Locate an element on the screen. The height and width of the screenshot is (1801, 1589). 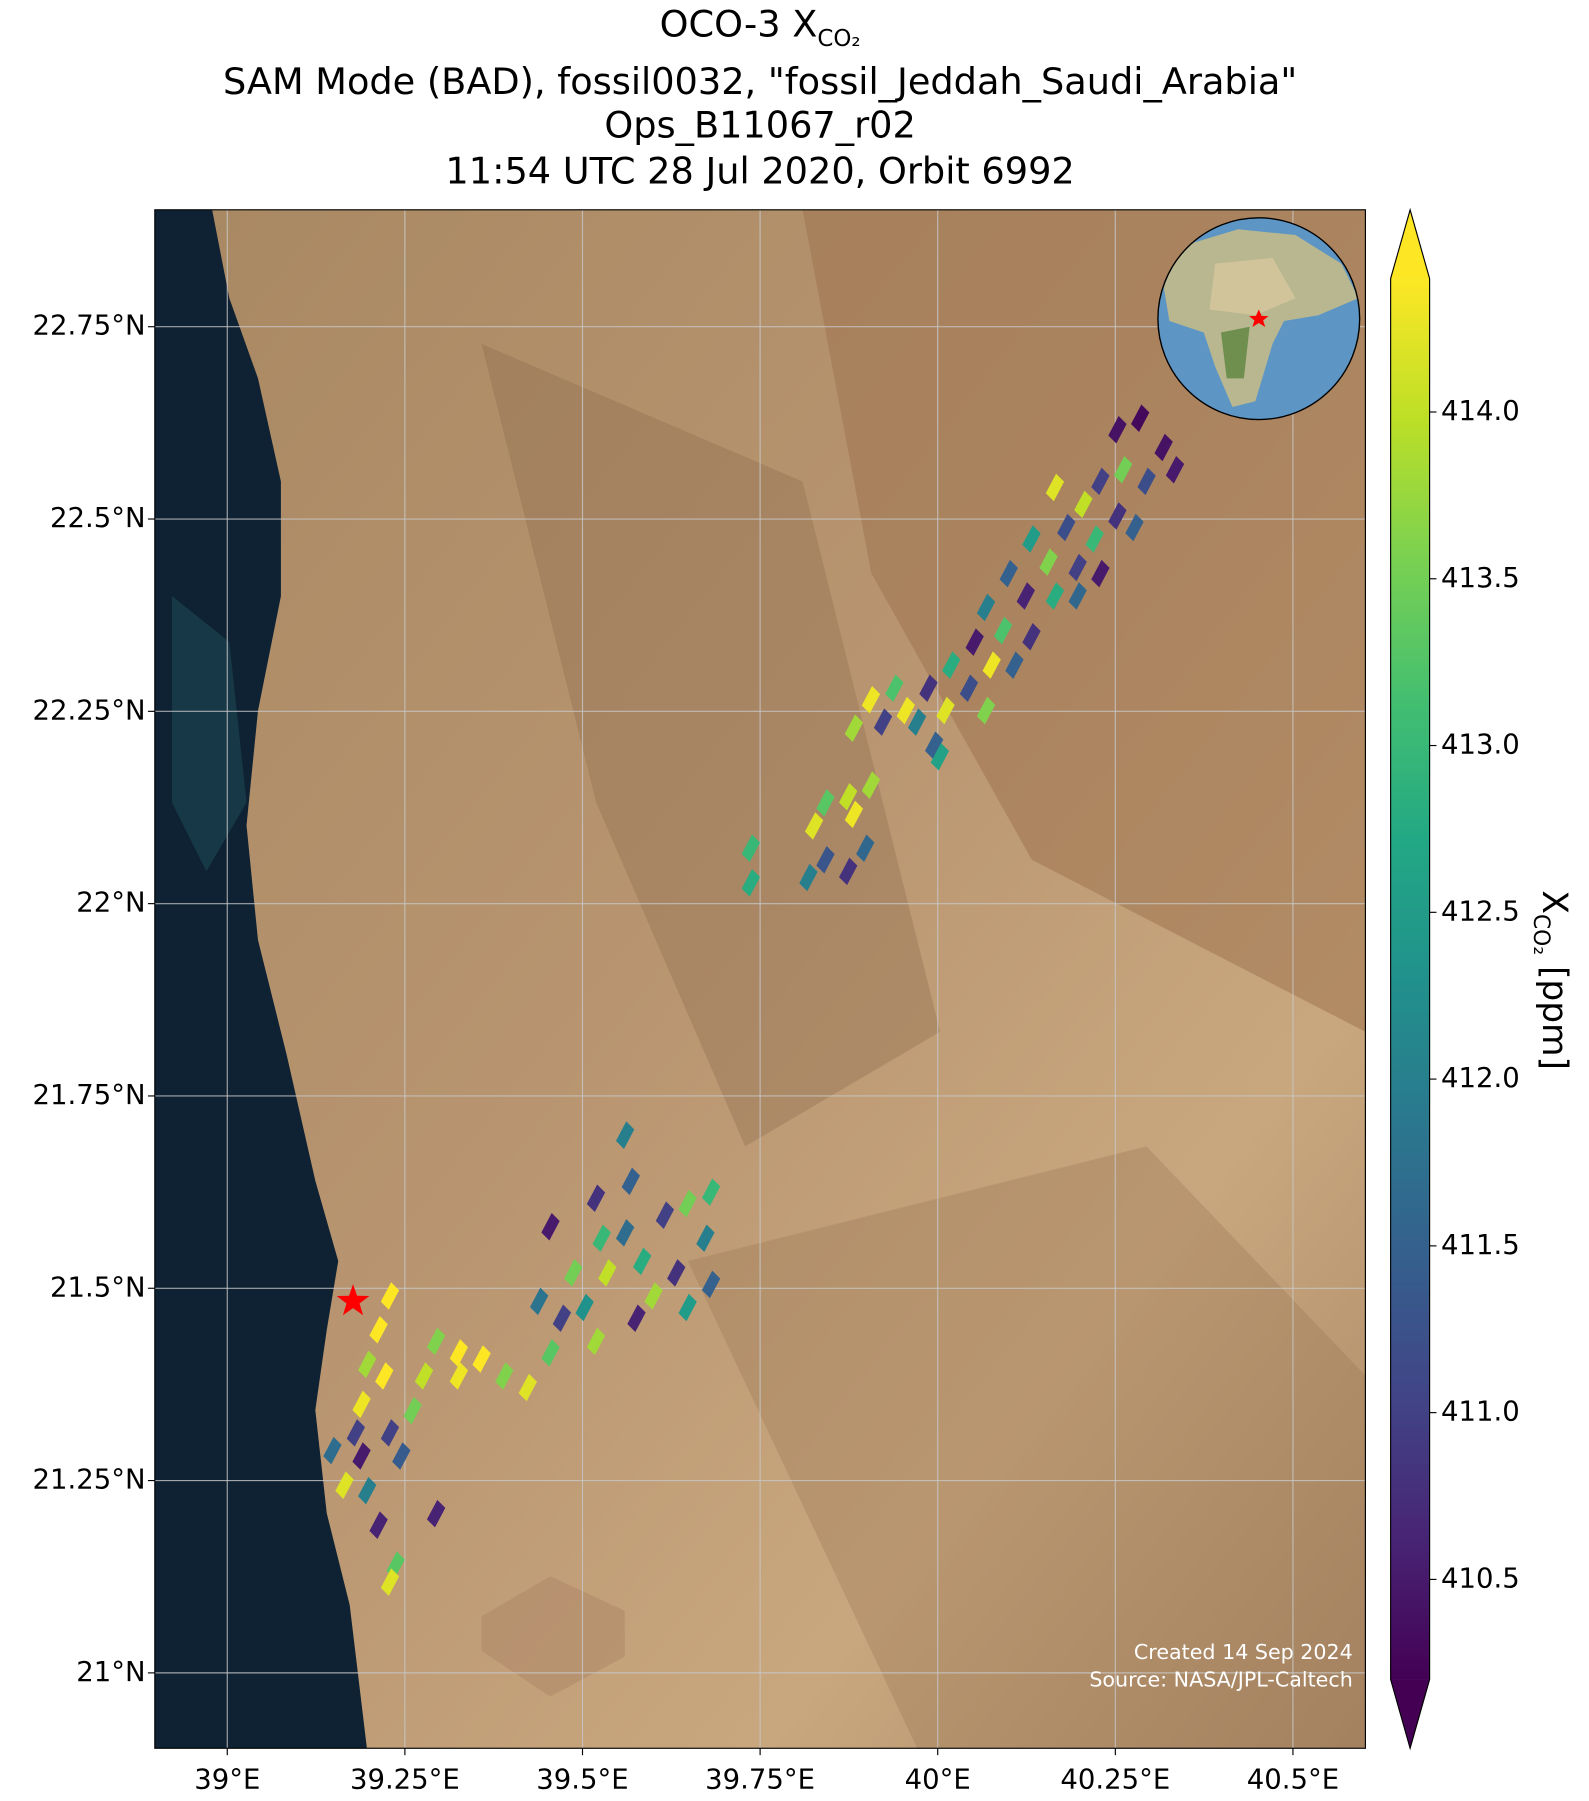
colorbar-tick-label: 410.5 is located at coordinates (1480, 1578).